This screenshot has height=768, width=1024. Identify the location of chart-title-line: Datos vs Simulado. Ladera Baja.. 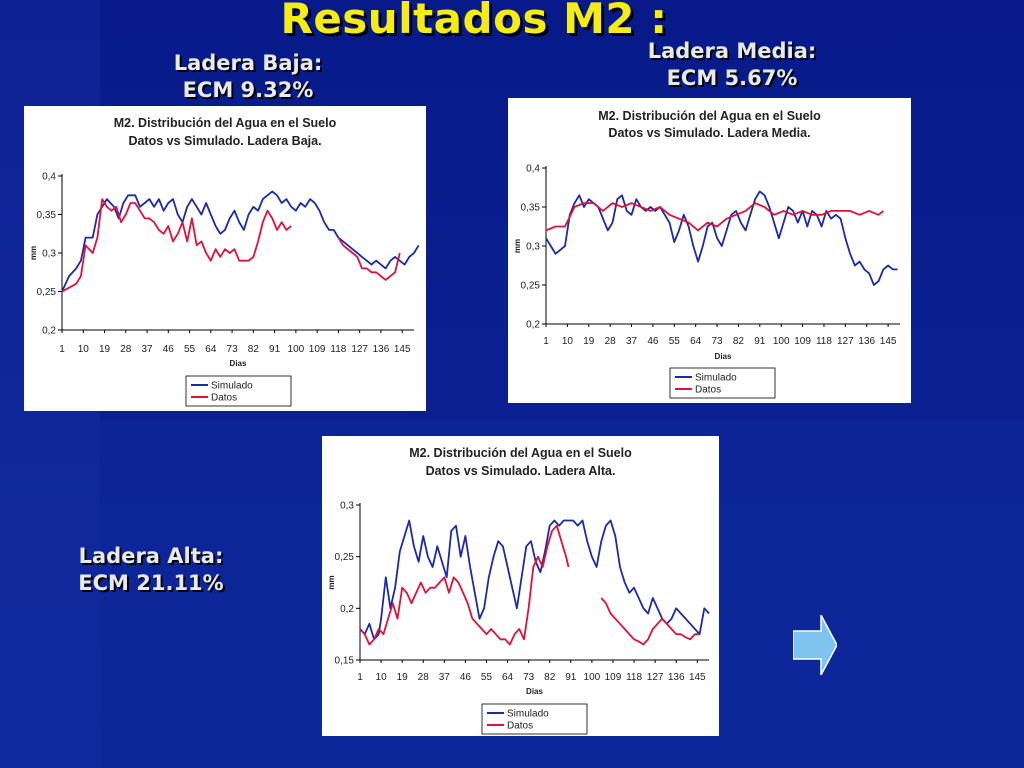
(224, 141).